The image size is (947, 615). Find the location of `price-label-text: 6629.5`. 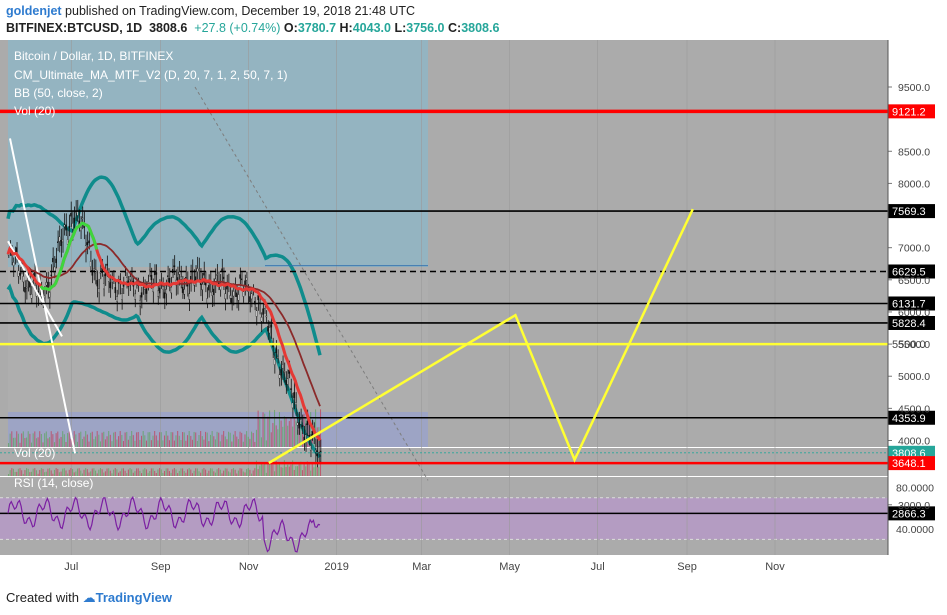

price-label-text: 6629.5 is located at coordinates (909, 272).